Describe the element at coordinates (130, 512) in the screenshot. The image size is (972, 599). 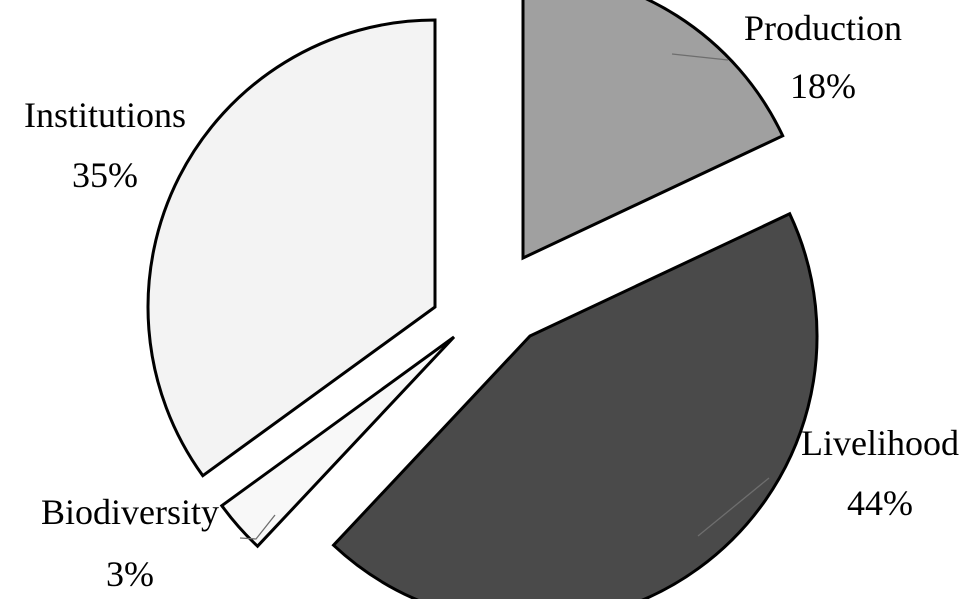
I see `slice-label-biodiversity: Biodiversity` at that location.